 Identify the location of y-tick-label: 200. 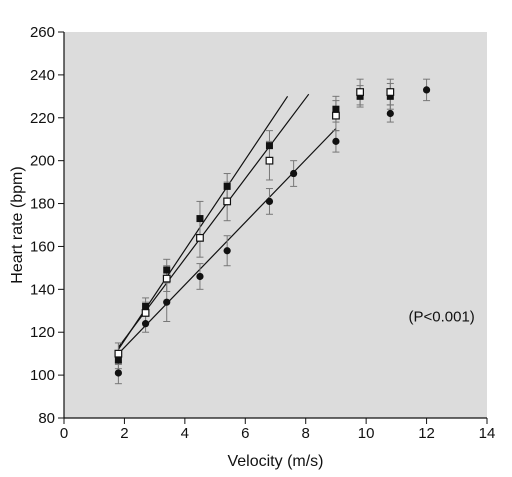
(42, 161).